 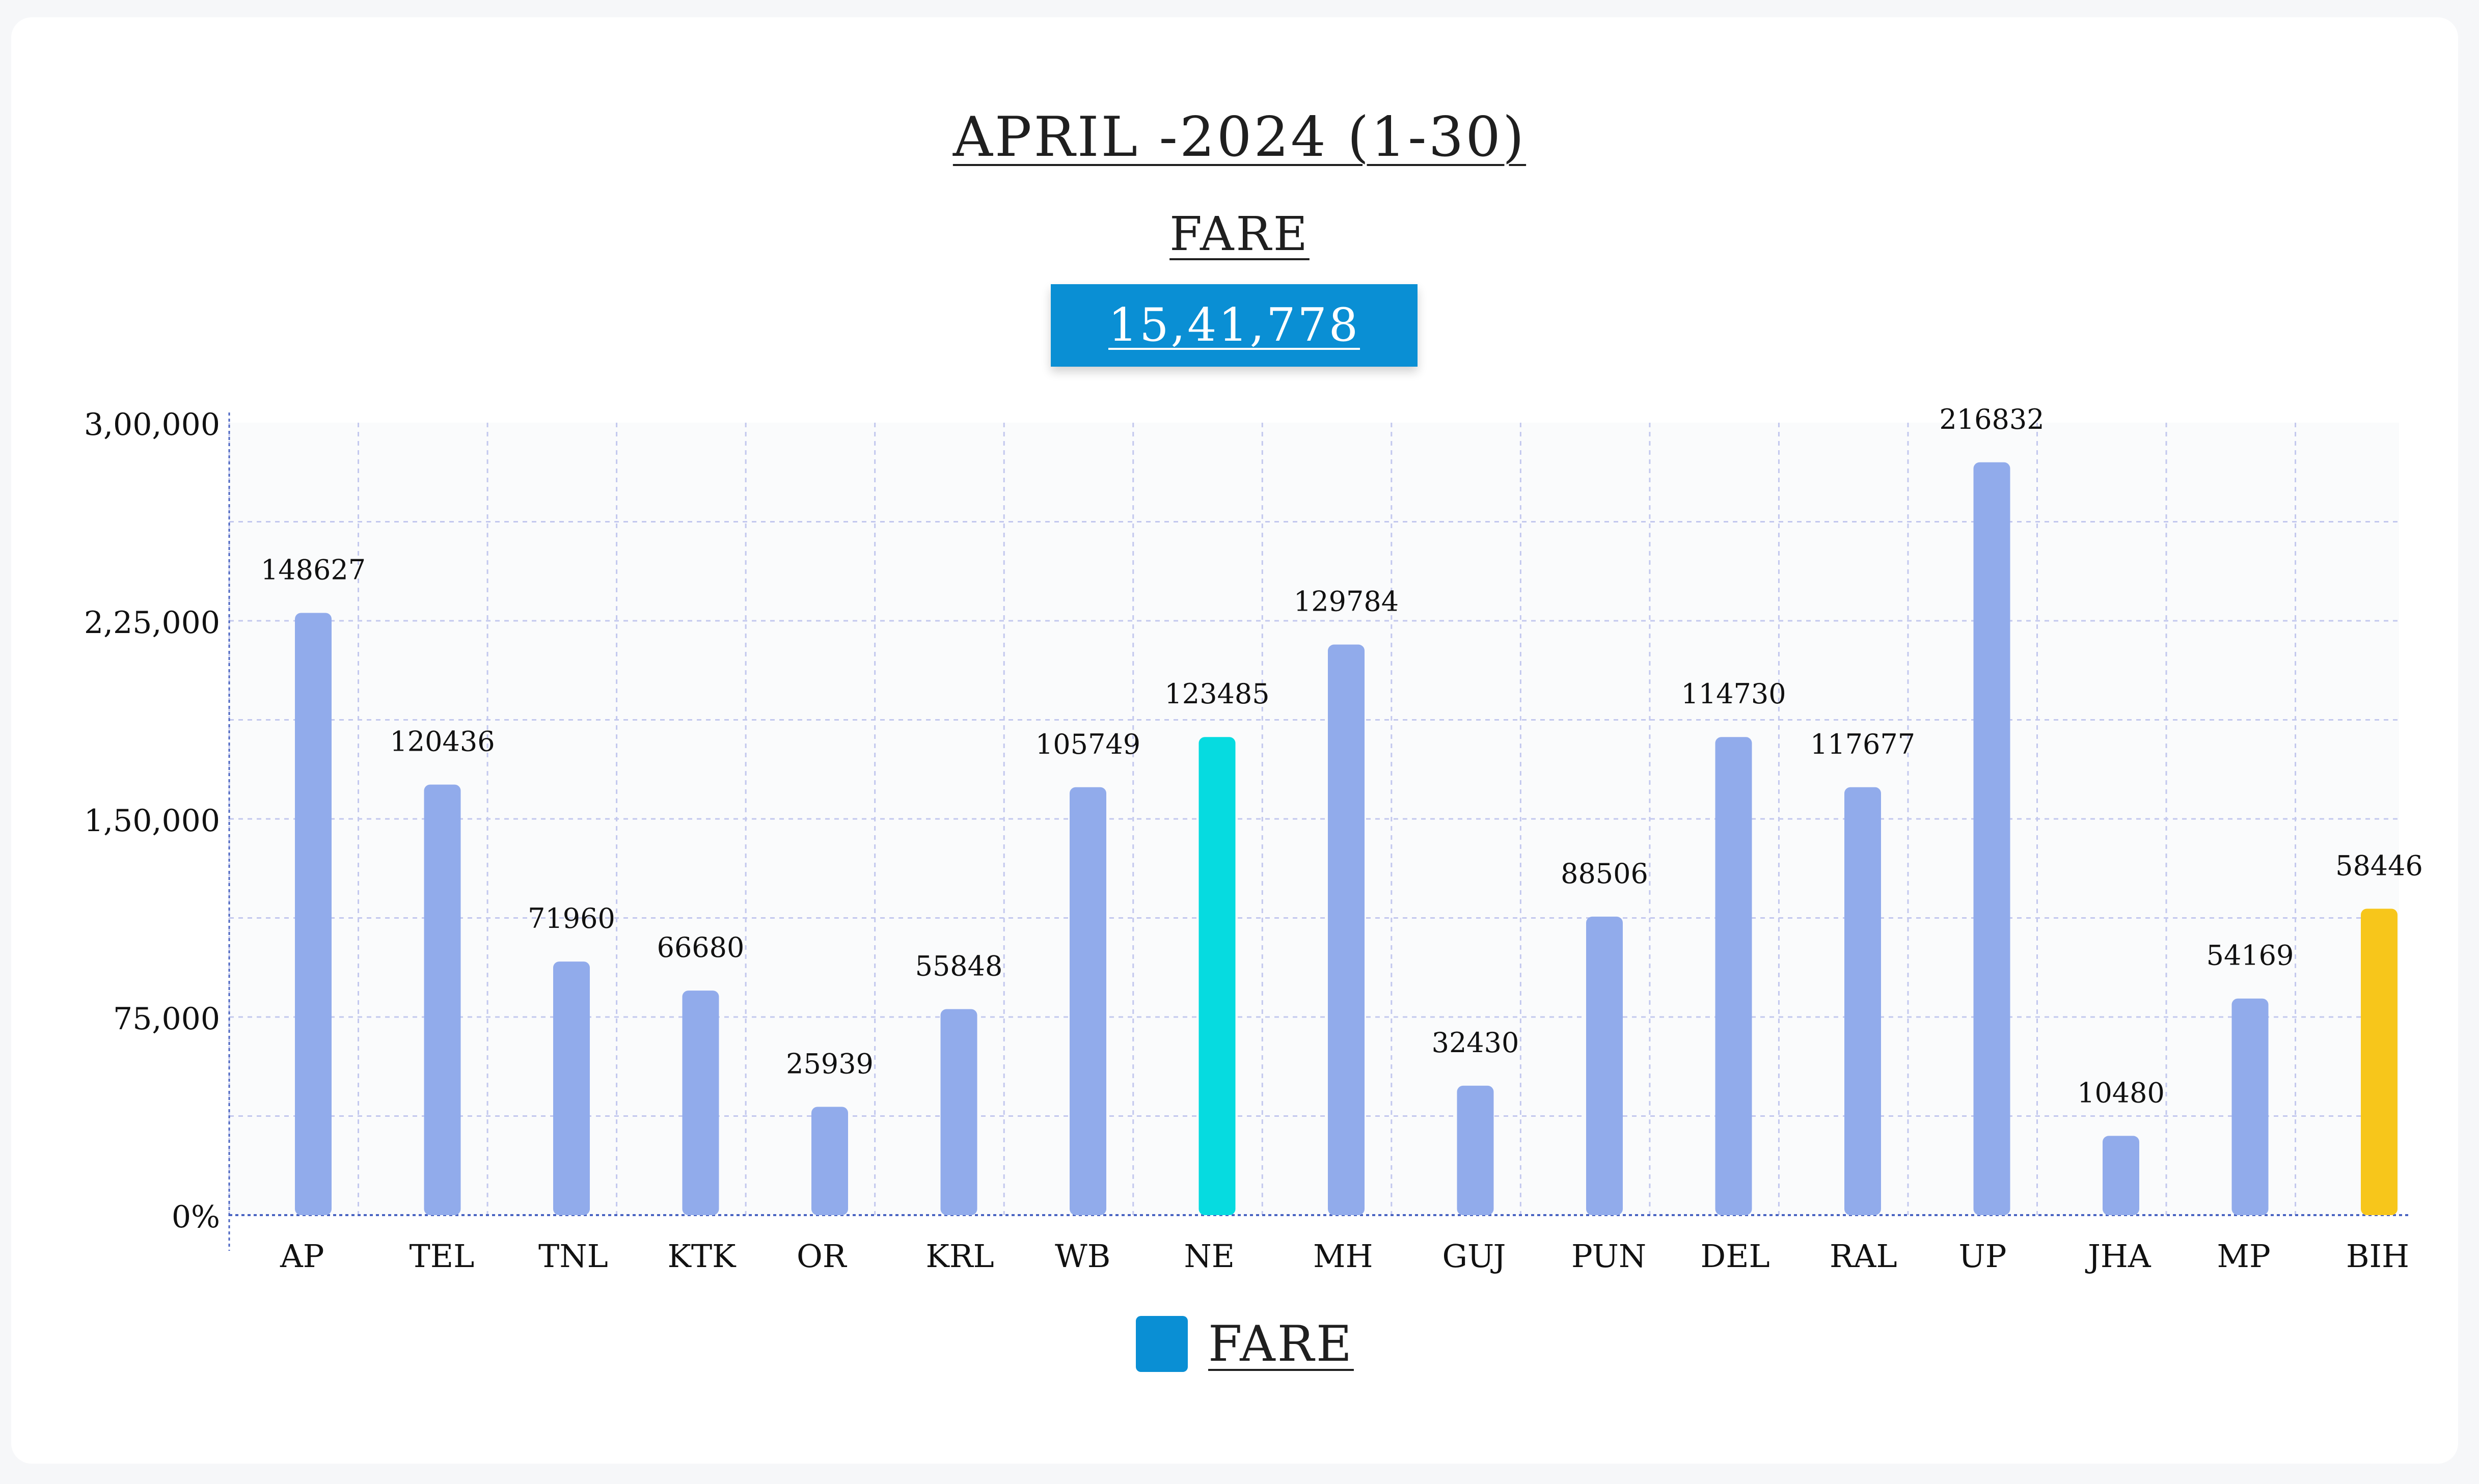 I want to click on y-tick-label: 0%, so click(x=196, y=1217).